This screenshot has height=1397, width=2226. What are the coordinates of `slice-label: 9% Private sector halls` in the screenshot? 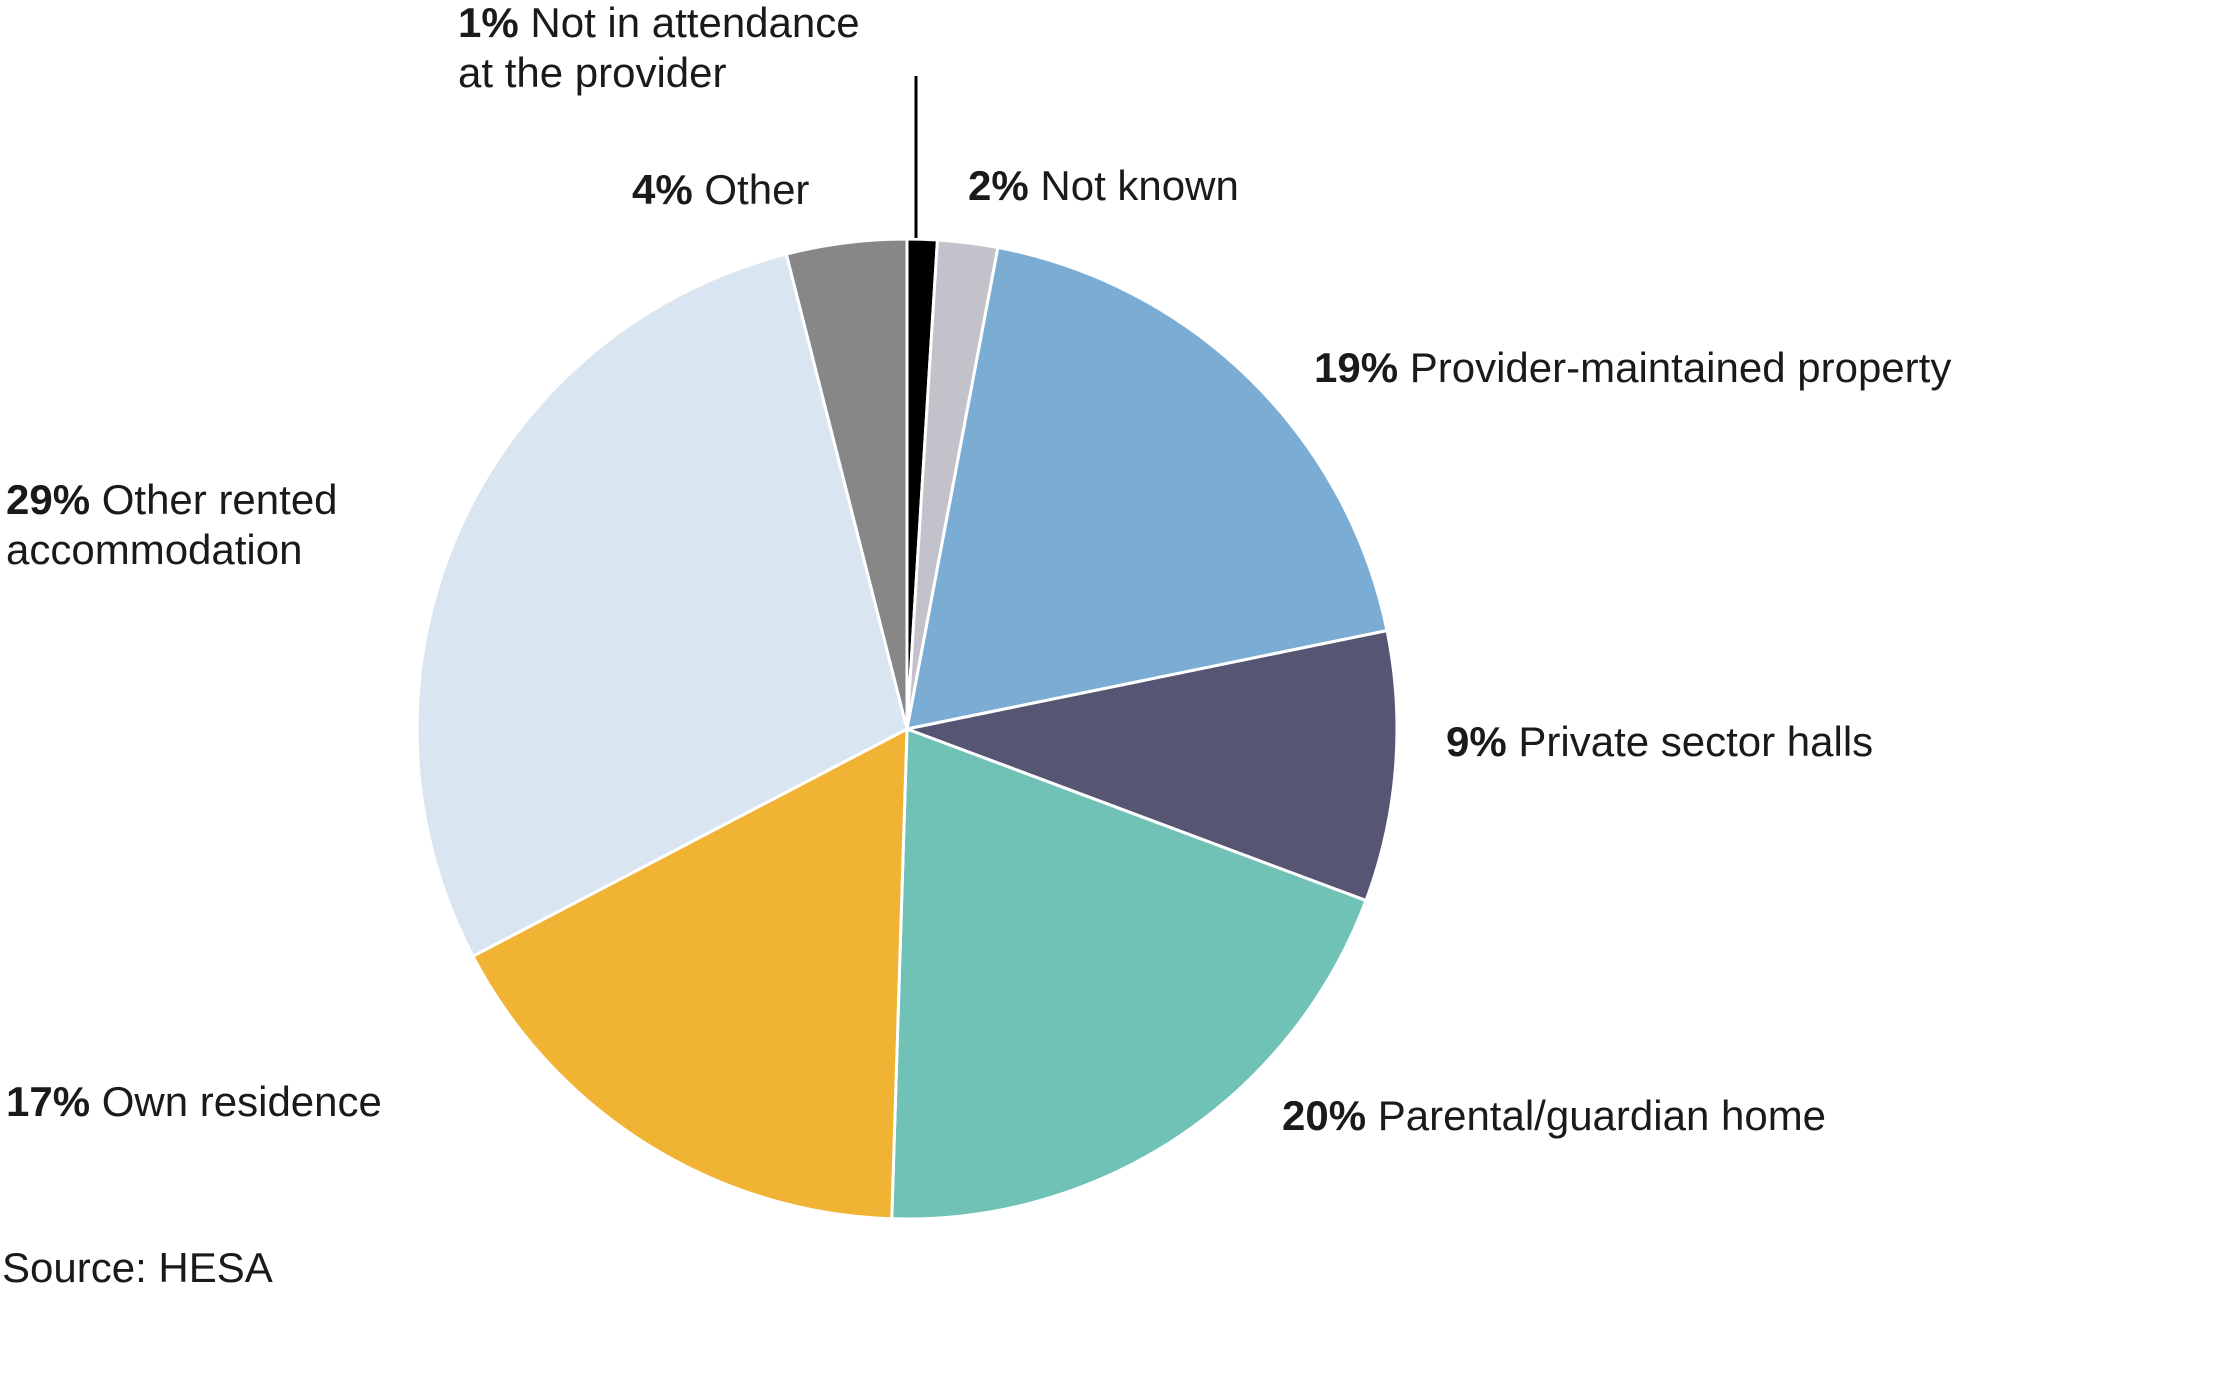 It's located at (1659, 741).